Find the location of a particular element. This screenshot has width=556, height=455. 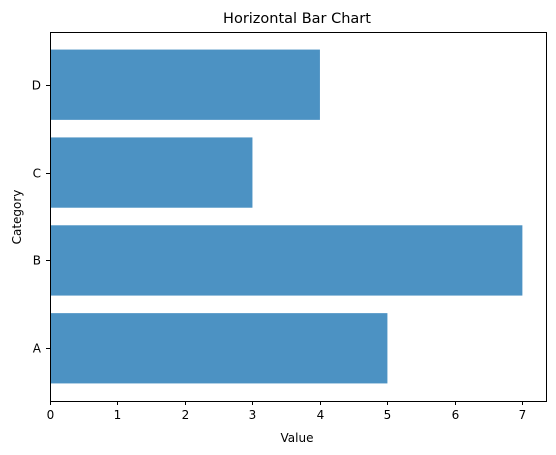

bar-a is located at coordinates (219, 348).